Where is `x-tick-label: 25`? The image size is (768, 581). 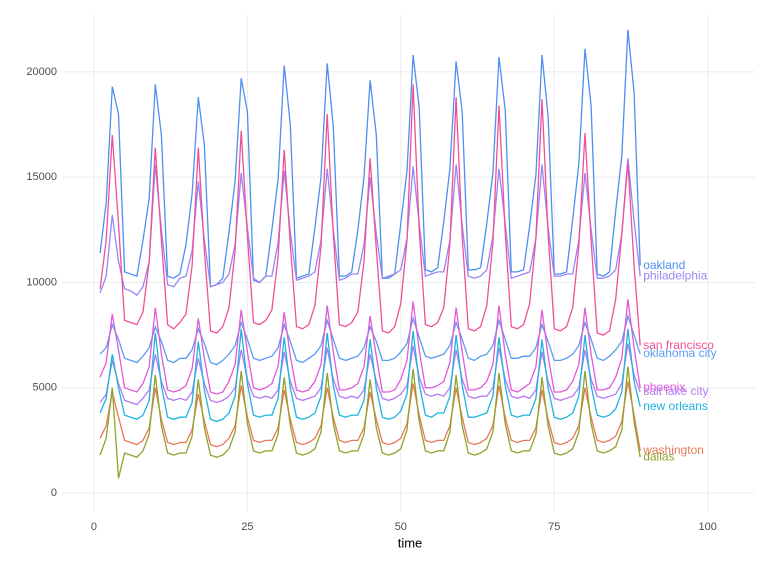 x-tick-label: 25 is located at coordinates (247, 527).